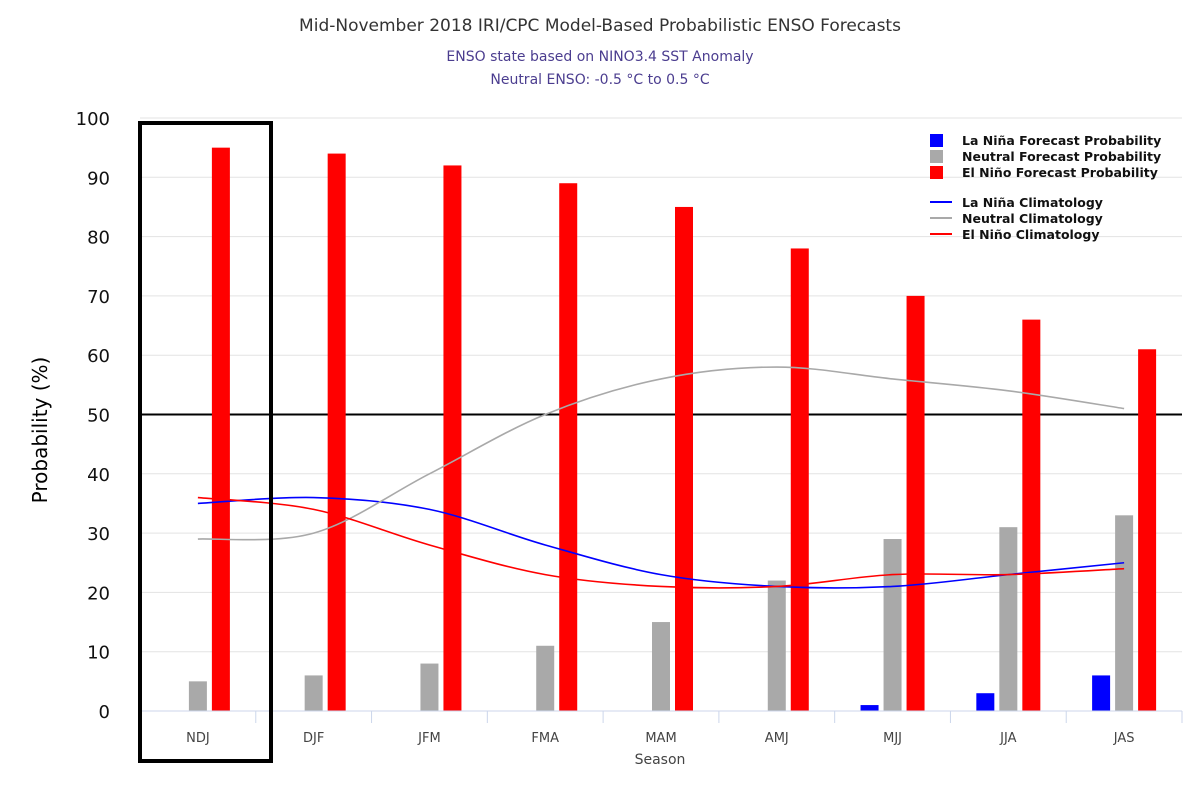 This screenshot has width=1200, height=800. I want to click on y-tick-label: 80, so click(98, 238).